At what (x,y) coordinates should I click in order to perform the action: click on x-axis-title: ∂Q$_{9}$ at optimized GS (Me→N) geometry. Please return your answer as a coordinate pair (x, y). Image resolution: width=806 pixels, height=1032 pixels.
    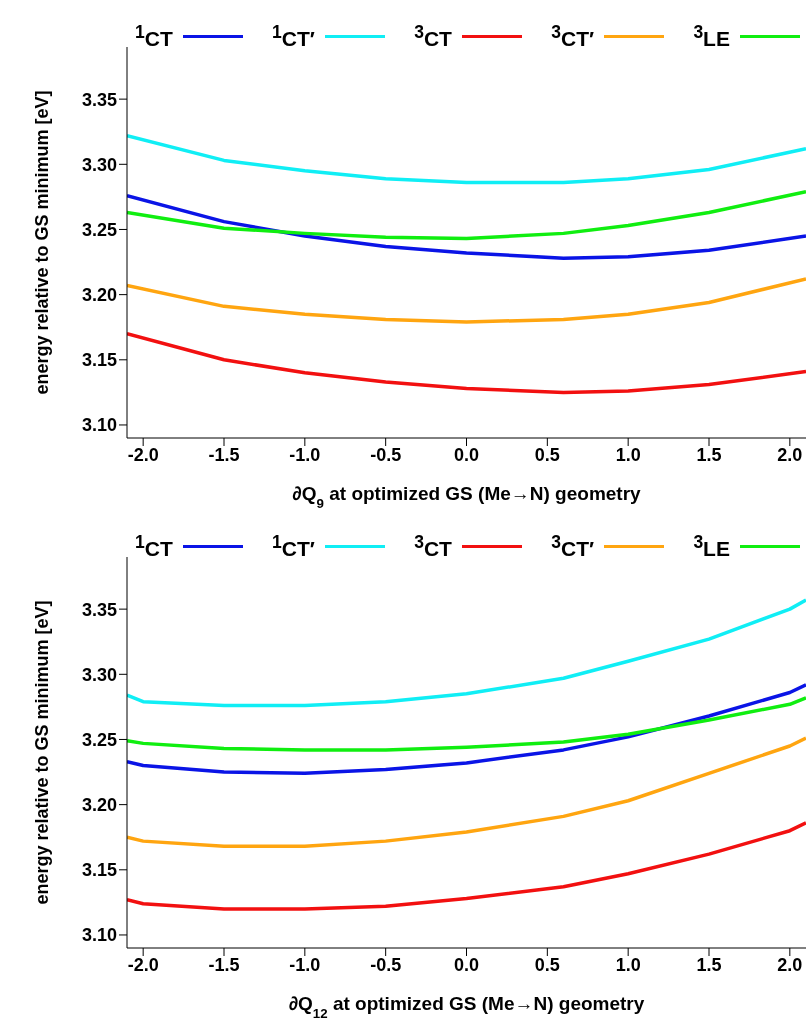
    Looking at the image, I should click on (467, 497).